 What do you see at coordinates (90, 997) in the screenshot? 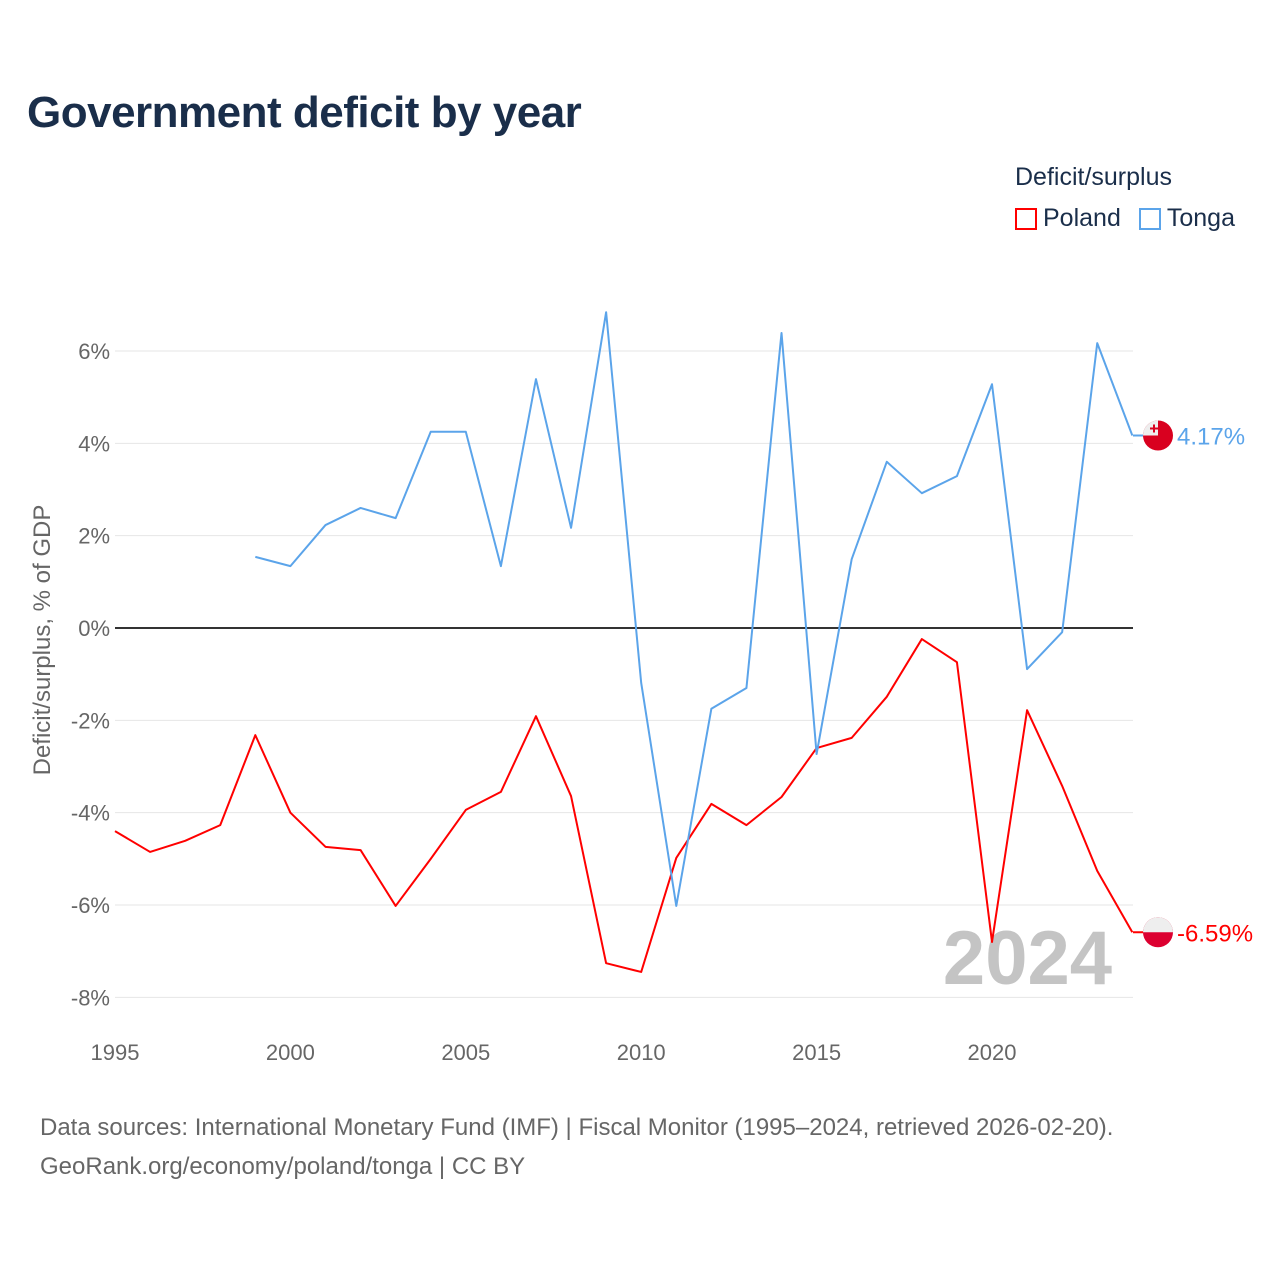
I see `y-tick-label: -8%` at bounding box center [90, 997].